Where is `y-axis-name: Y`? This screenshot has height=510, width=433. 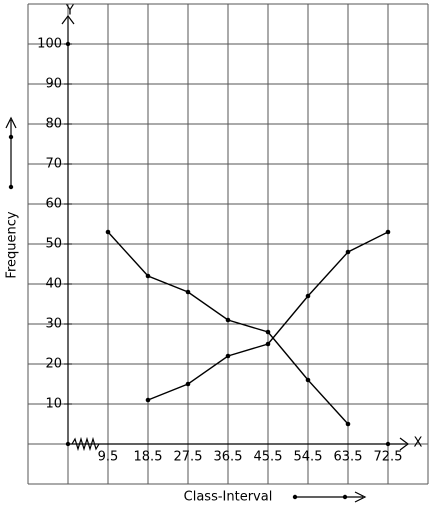 y-axis-name: Y is located at coordinates (69, 11).